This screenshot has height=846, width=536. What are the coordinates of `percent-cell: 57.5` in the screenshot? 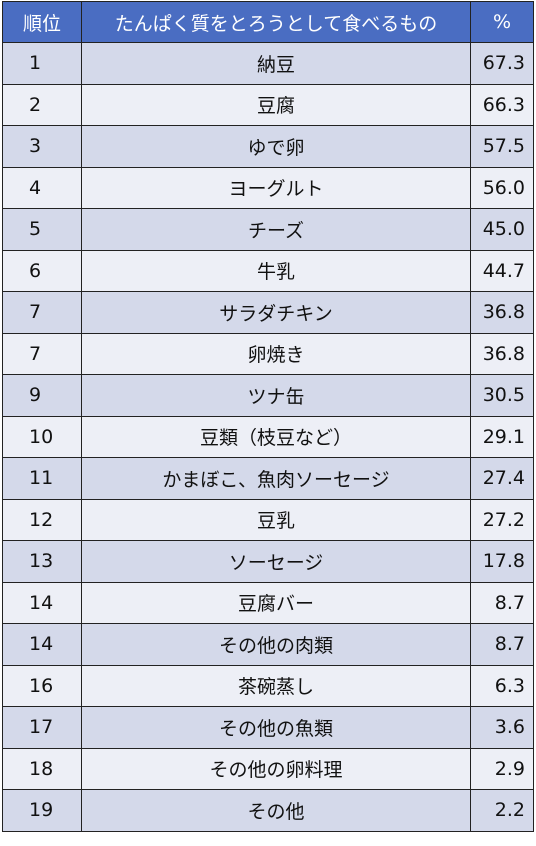 It's located at (502, 146).